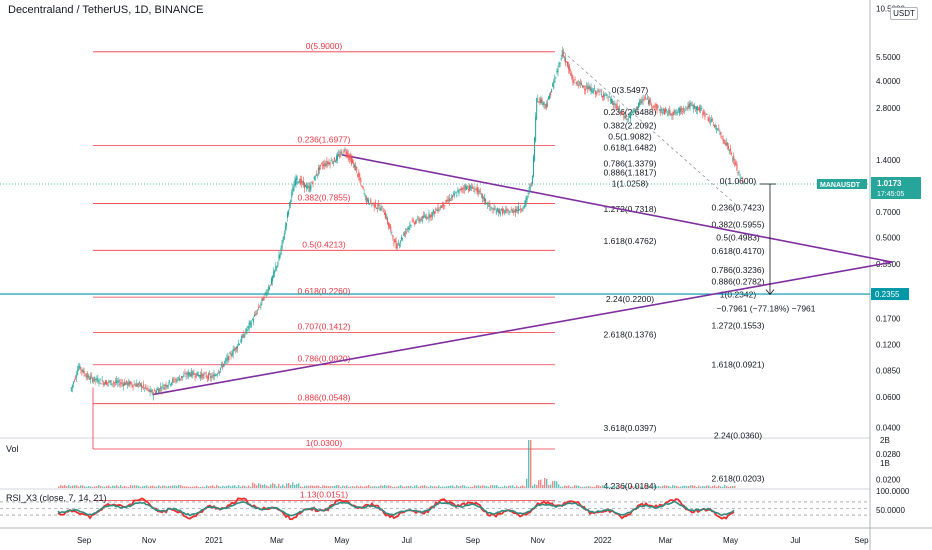 The height and width of the screenshot is (550, 932). Describe the element at coordinates (324, 197) in the screenshot. I see `fib-level-label: 0.382(0.7855)` at that location.